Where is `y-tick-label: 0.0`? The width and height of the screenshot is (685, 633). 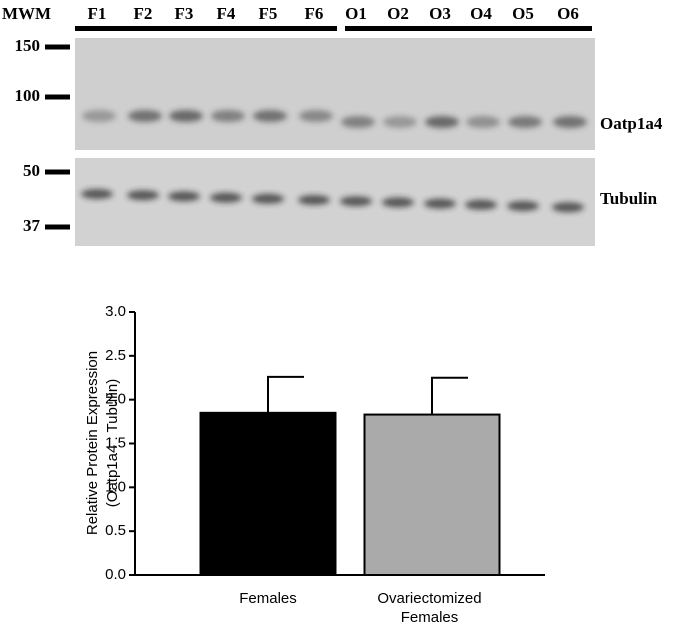 y-tick-label: 0.0 is located at coordinates (115, 574).